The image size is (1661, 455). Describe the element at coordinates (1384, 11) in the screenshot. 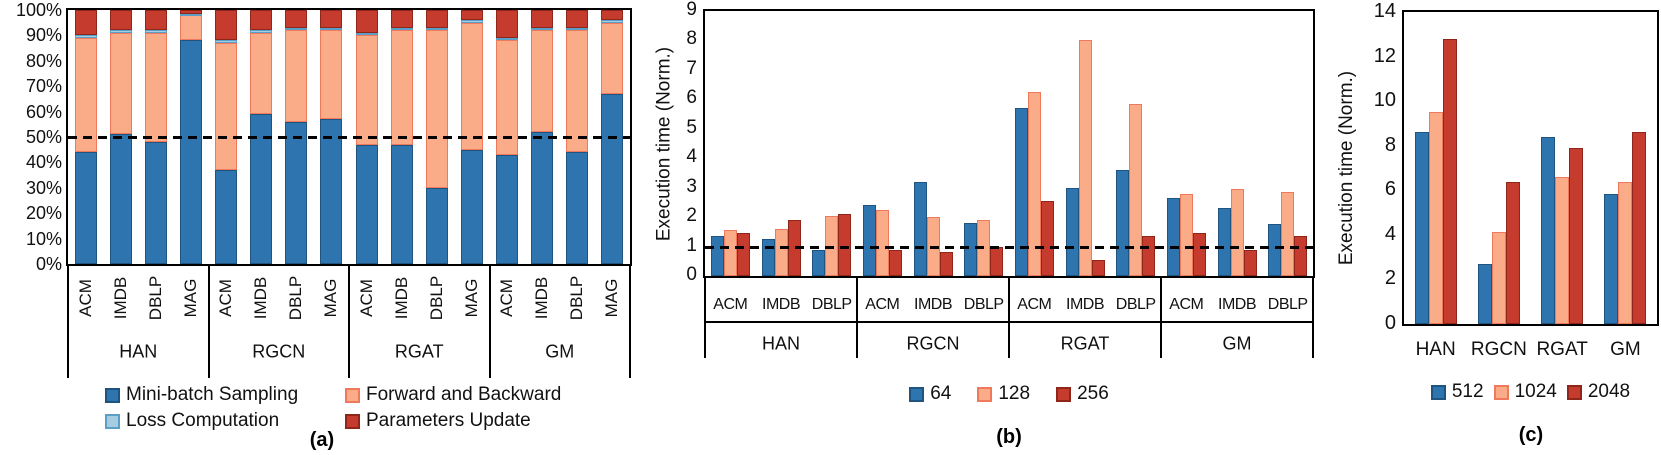

I see `y-axis-tick-label: 14` at that location.